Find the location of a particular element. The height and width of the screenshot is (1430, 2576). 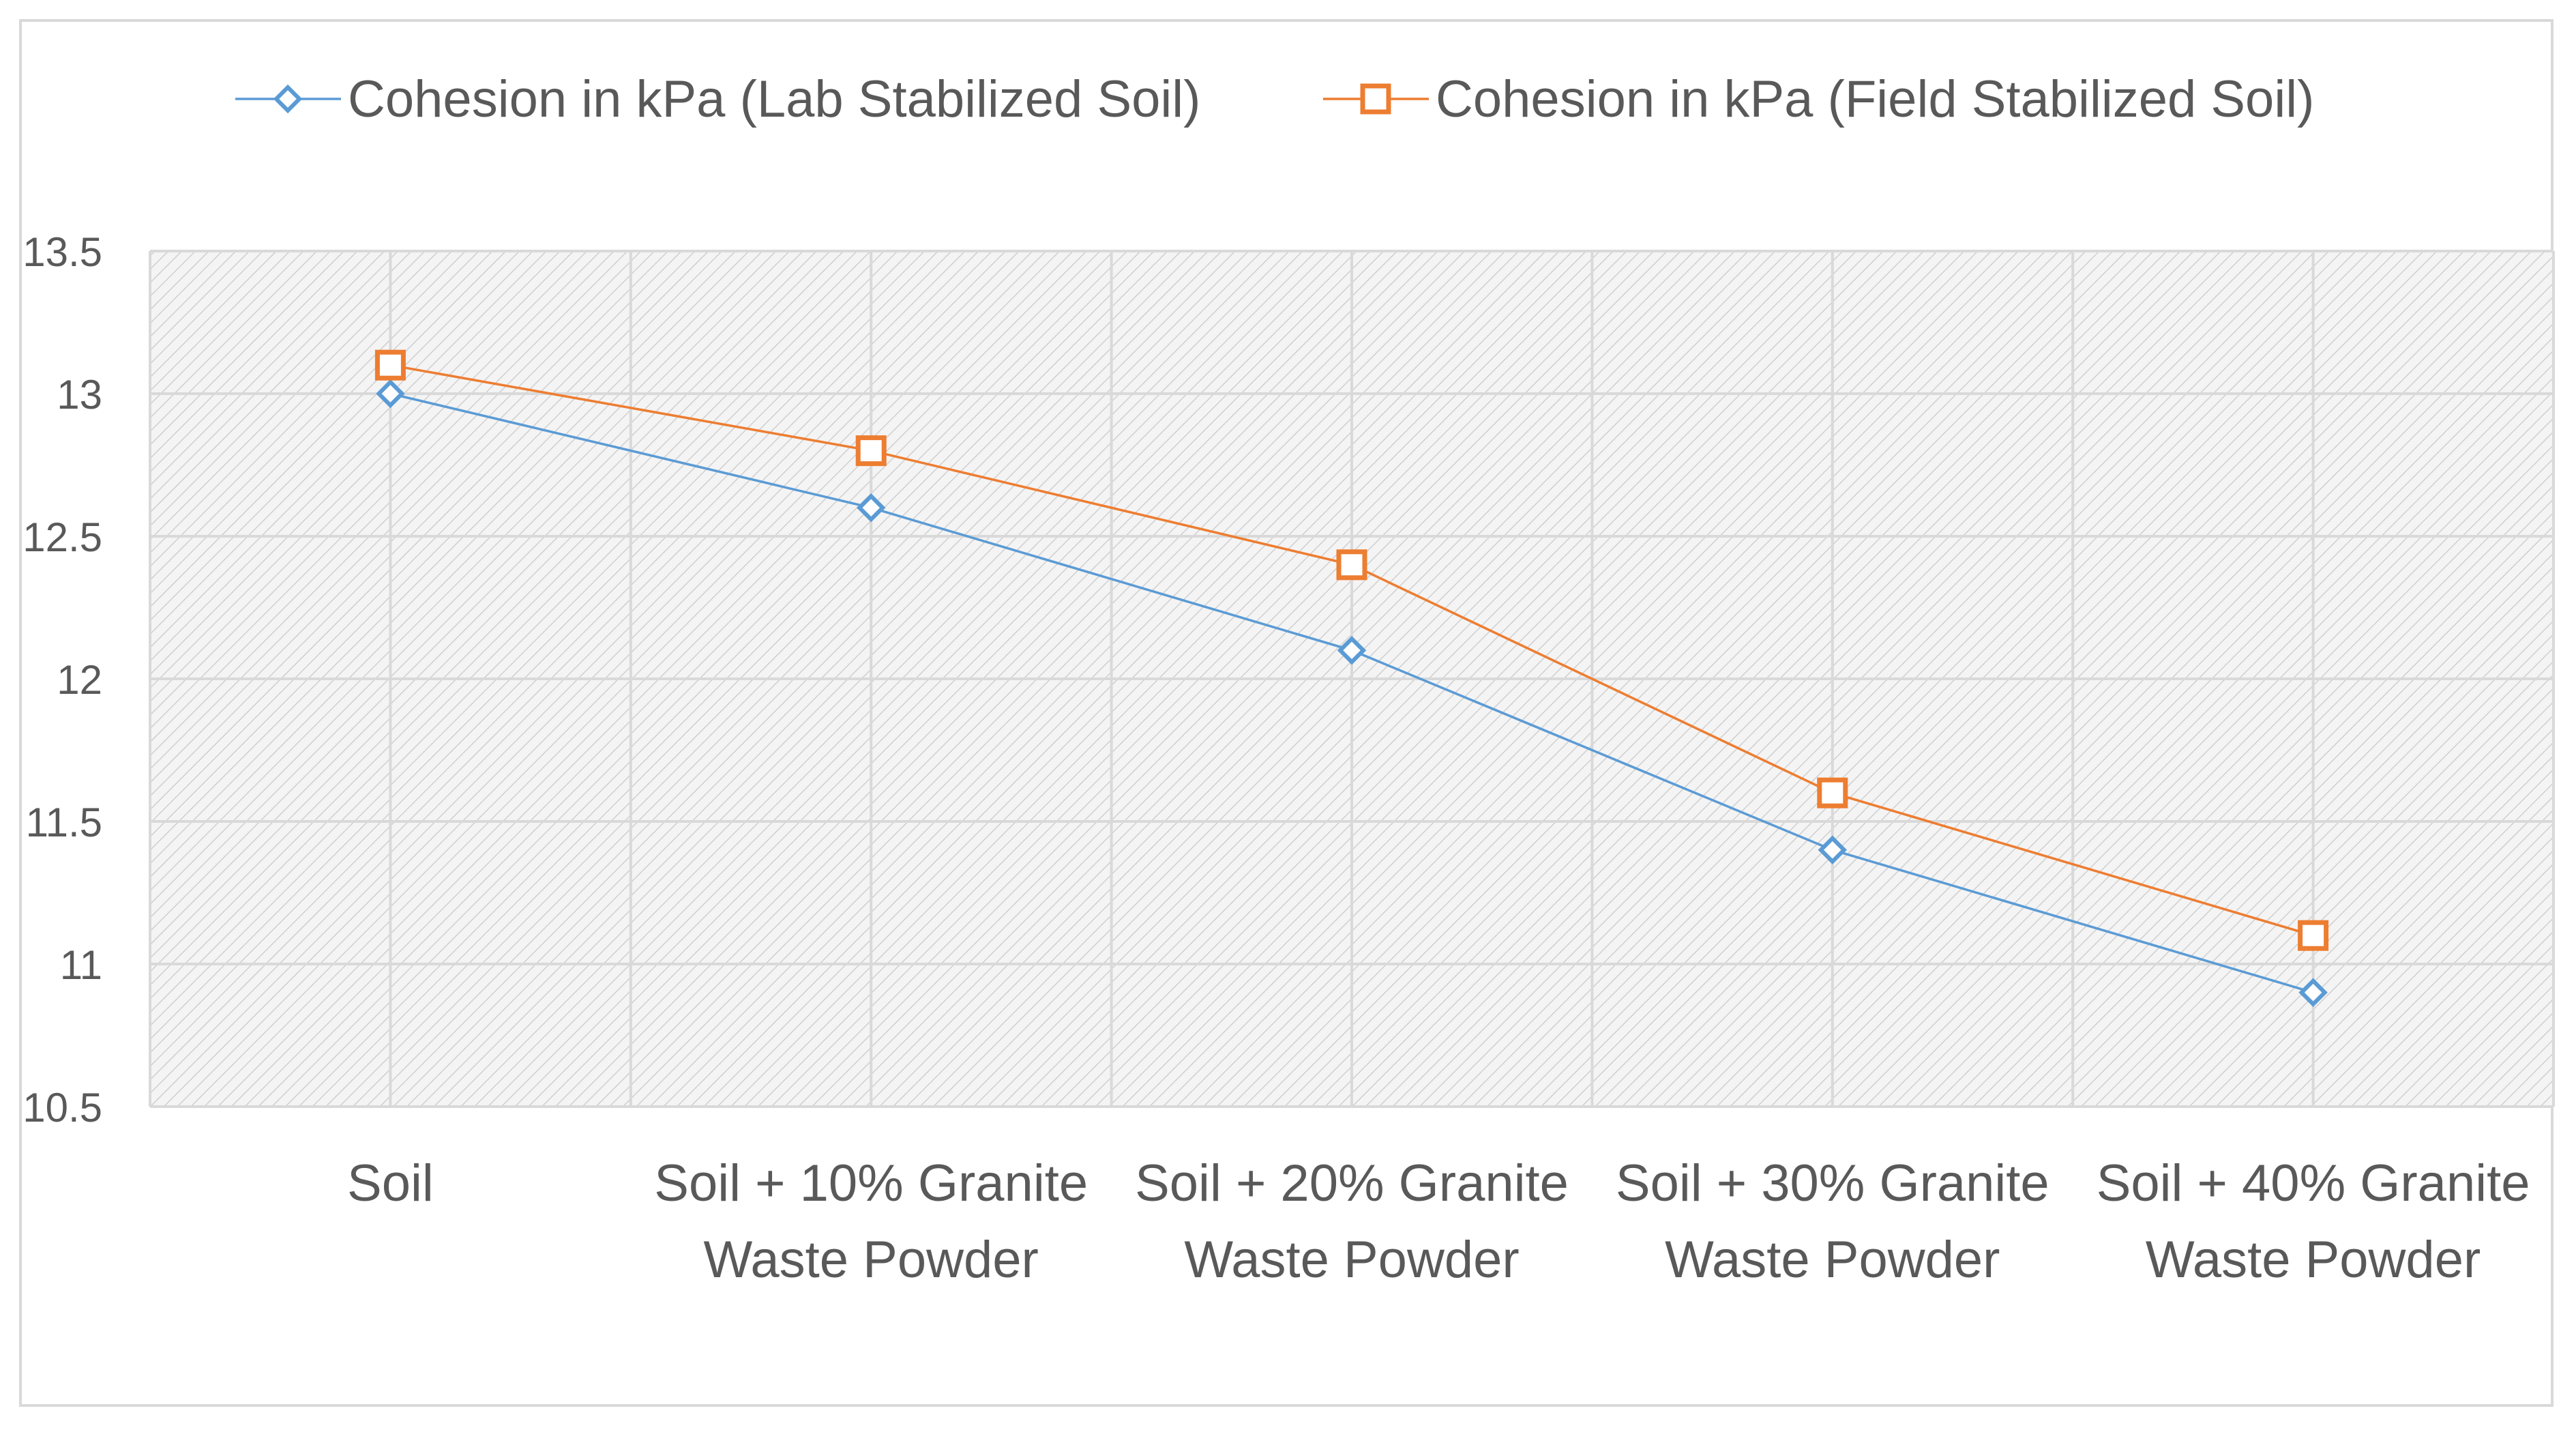

y-tick-label: 11.5 is located at coordinates (64, 823).